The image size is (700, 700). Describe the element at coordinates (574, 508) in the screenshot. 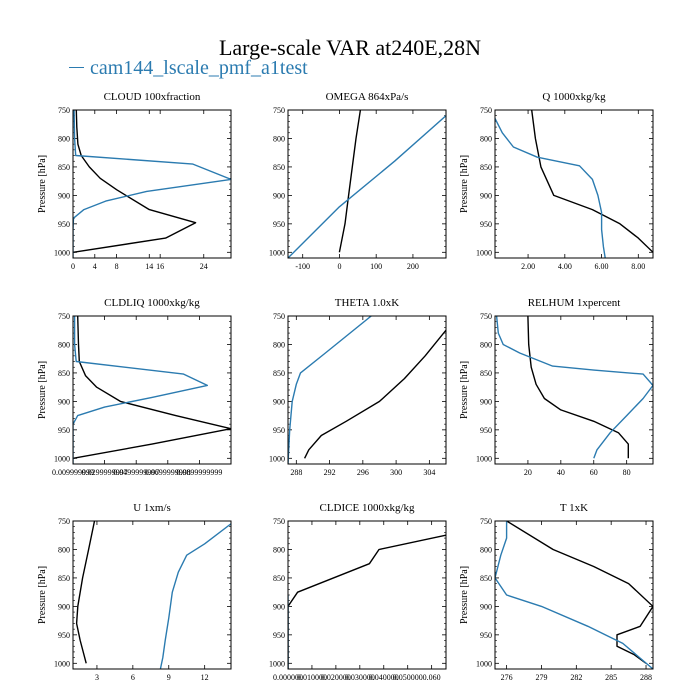

I see `panel-title: T 1xK` at that location.